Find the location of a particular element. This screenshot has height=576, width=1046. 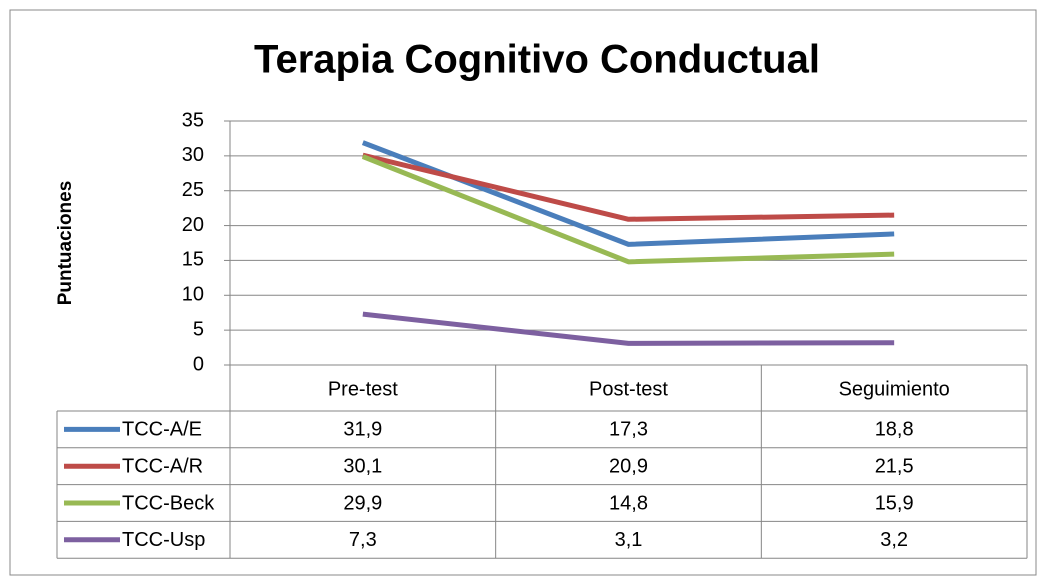

y-axis-title: Puntuaciones is located at coordinates (65, 243).